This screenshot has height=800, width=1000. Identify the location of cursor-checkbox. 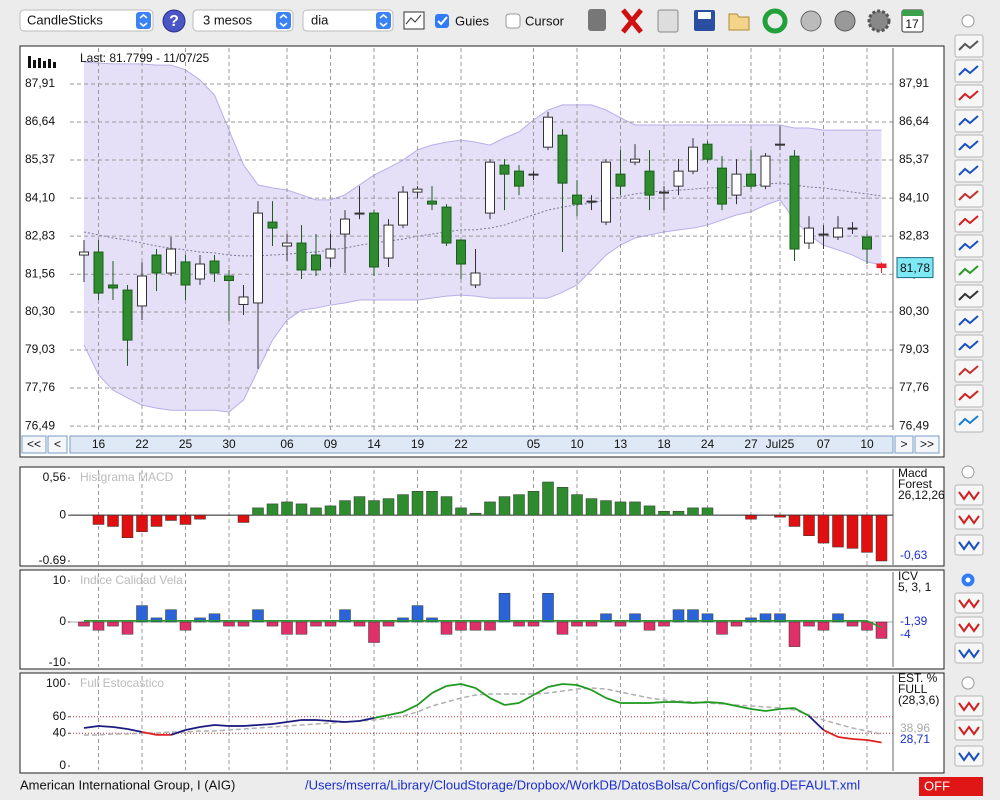
(513, 21).